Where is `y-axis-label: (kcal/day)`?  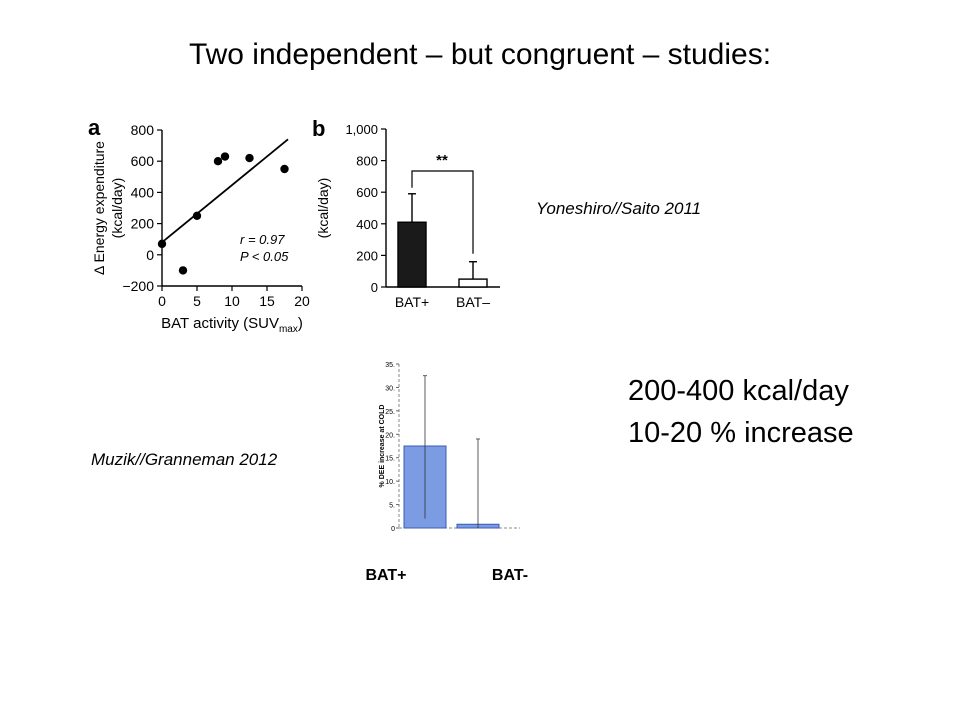 y-axis-label: (kcal/day) is located at coordinates (323, 208).